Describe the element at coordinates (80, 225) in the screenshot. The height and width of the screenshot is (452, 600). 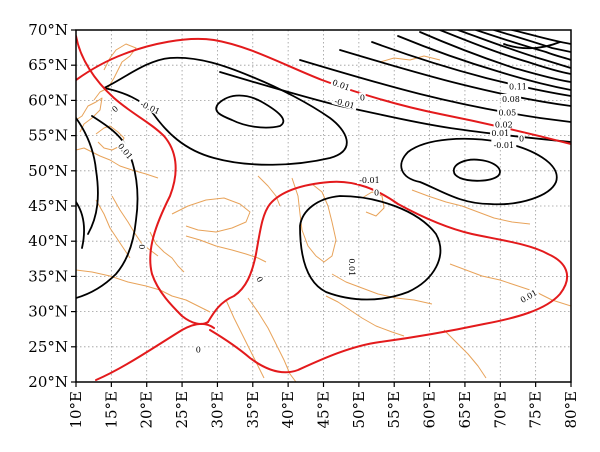
I see `contour-pos-west-inner` at that location.